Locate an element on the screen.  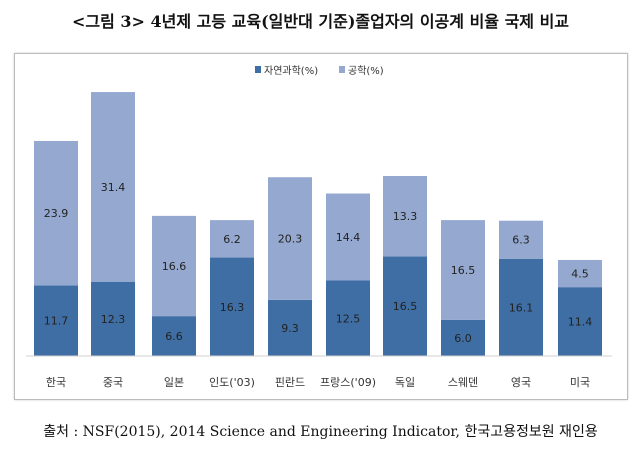
data-label: 13.3 is located at coordinates (405, 216).